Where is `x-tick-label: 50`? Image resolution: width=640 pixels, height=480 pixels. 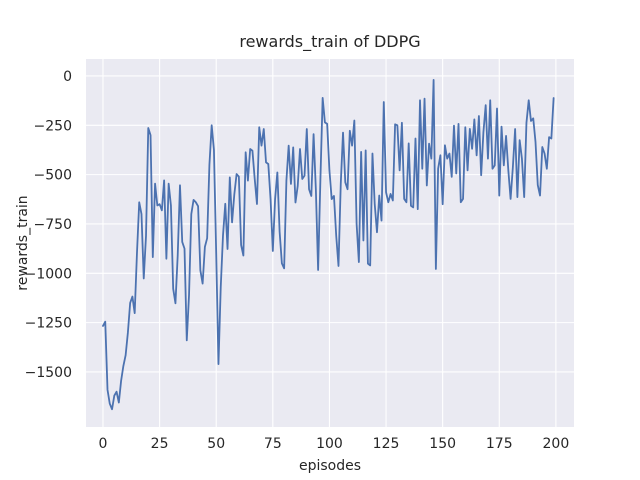 x-tick-label: 50 is located at coordinates (216, 444).